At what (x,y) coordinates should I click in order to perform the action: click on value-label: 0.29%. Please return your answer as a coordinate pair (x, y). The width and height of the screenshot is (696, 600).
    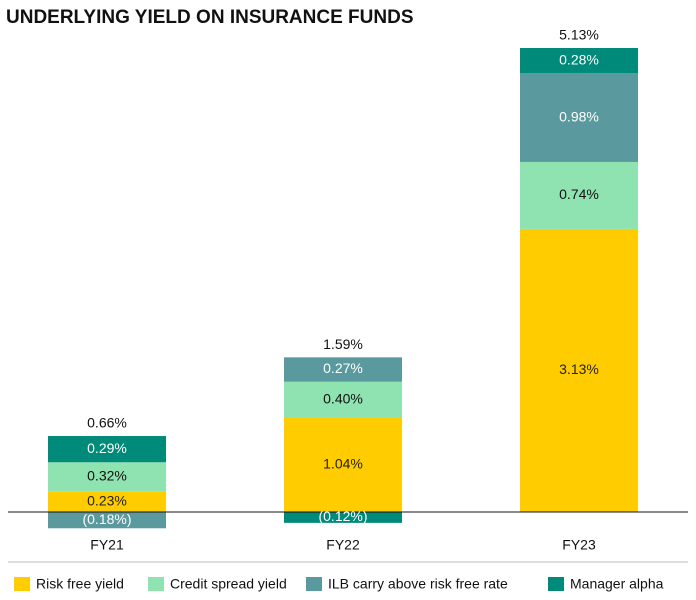
    Looking at the image, I should click on (107, 448).